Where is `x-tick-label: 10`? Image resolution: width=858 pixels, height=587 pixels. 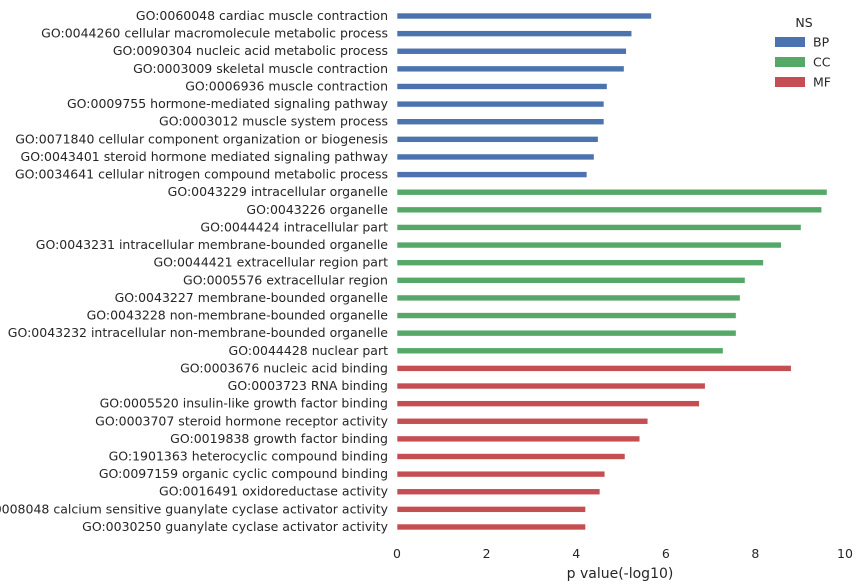 x-tick-label: 10 is located at coordinates (845, 553).